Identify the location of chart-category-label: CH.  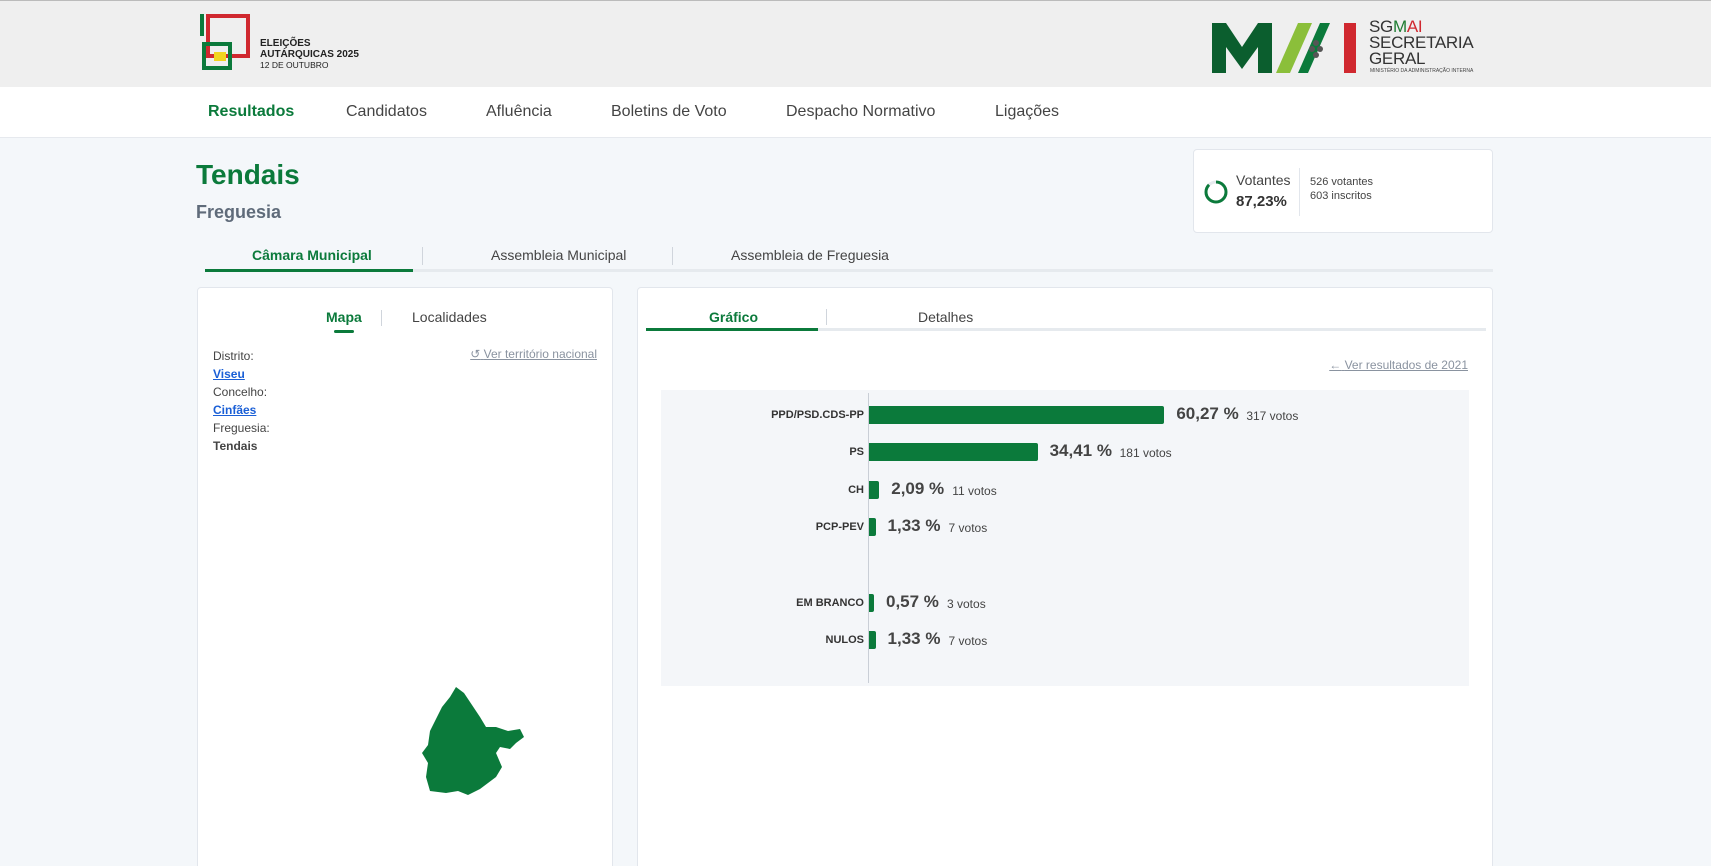
(856, 490).